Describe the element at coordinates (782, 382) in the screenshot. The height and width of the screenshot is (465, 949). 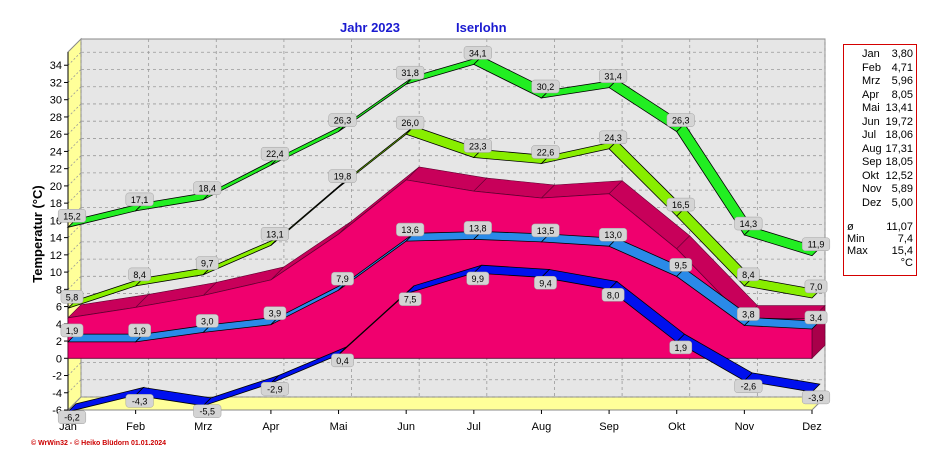
I see `series-3-segment` at that location.